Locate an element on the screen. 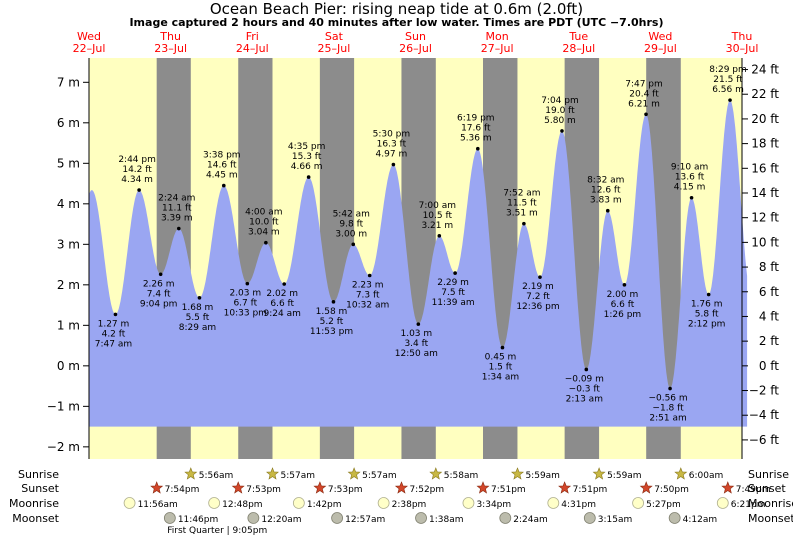 The width and height of the screenshot is (793, 538). sunset-time: 7:49pm is located at coordinates (753, 490).